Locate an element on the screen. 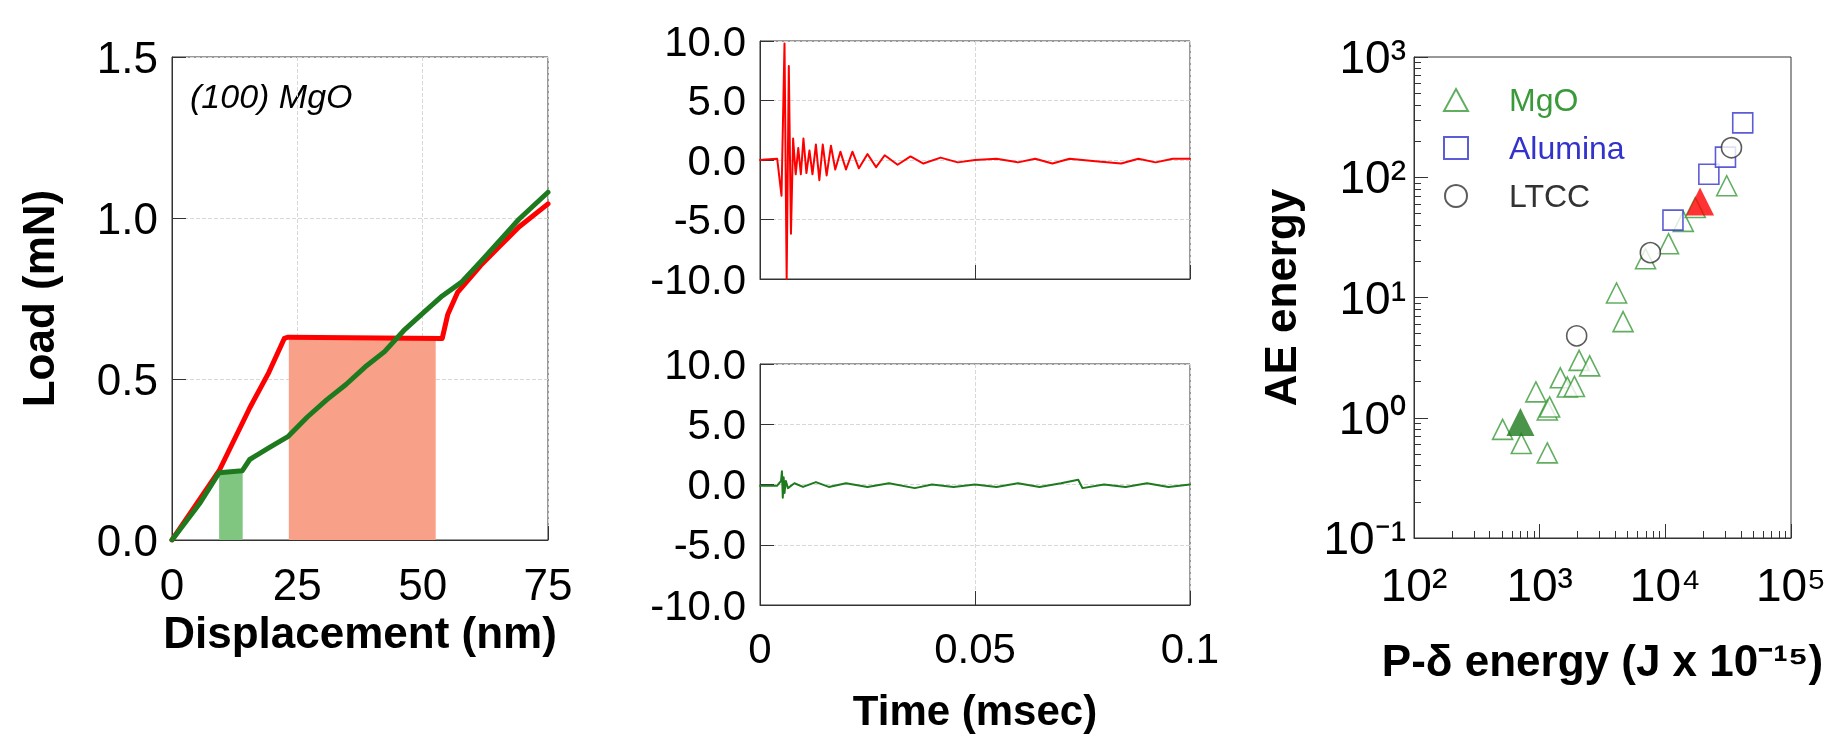 This screenshot has height=737, width=1837. x-tick-label: 10³ is located at coordinates (1539, 585).